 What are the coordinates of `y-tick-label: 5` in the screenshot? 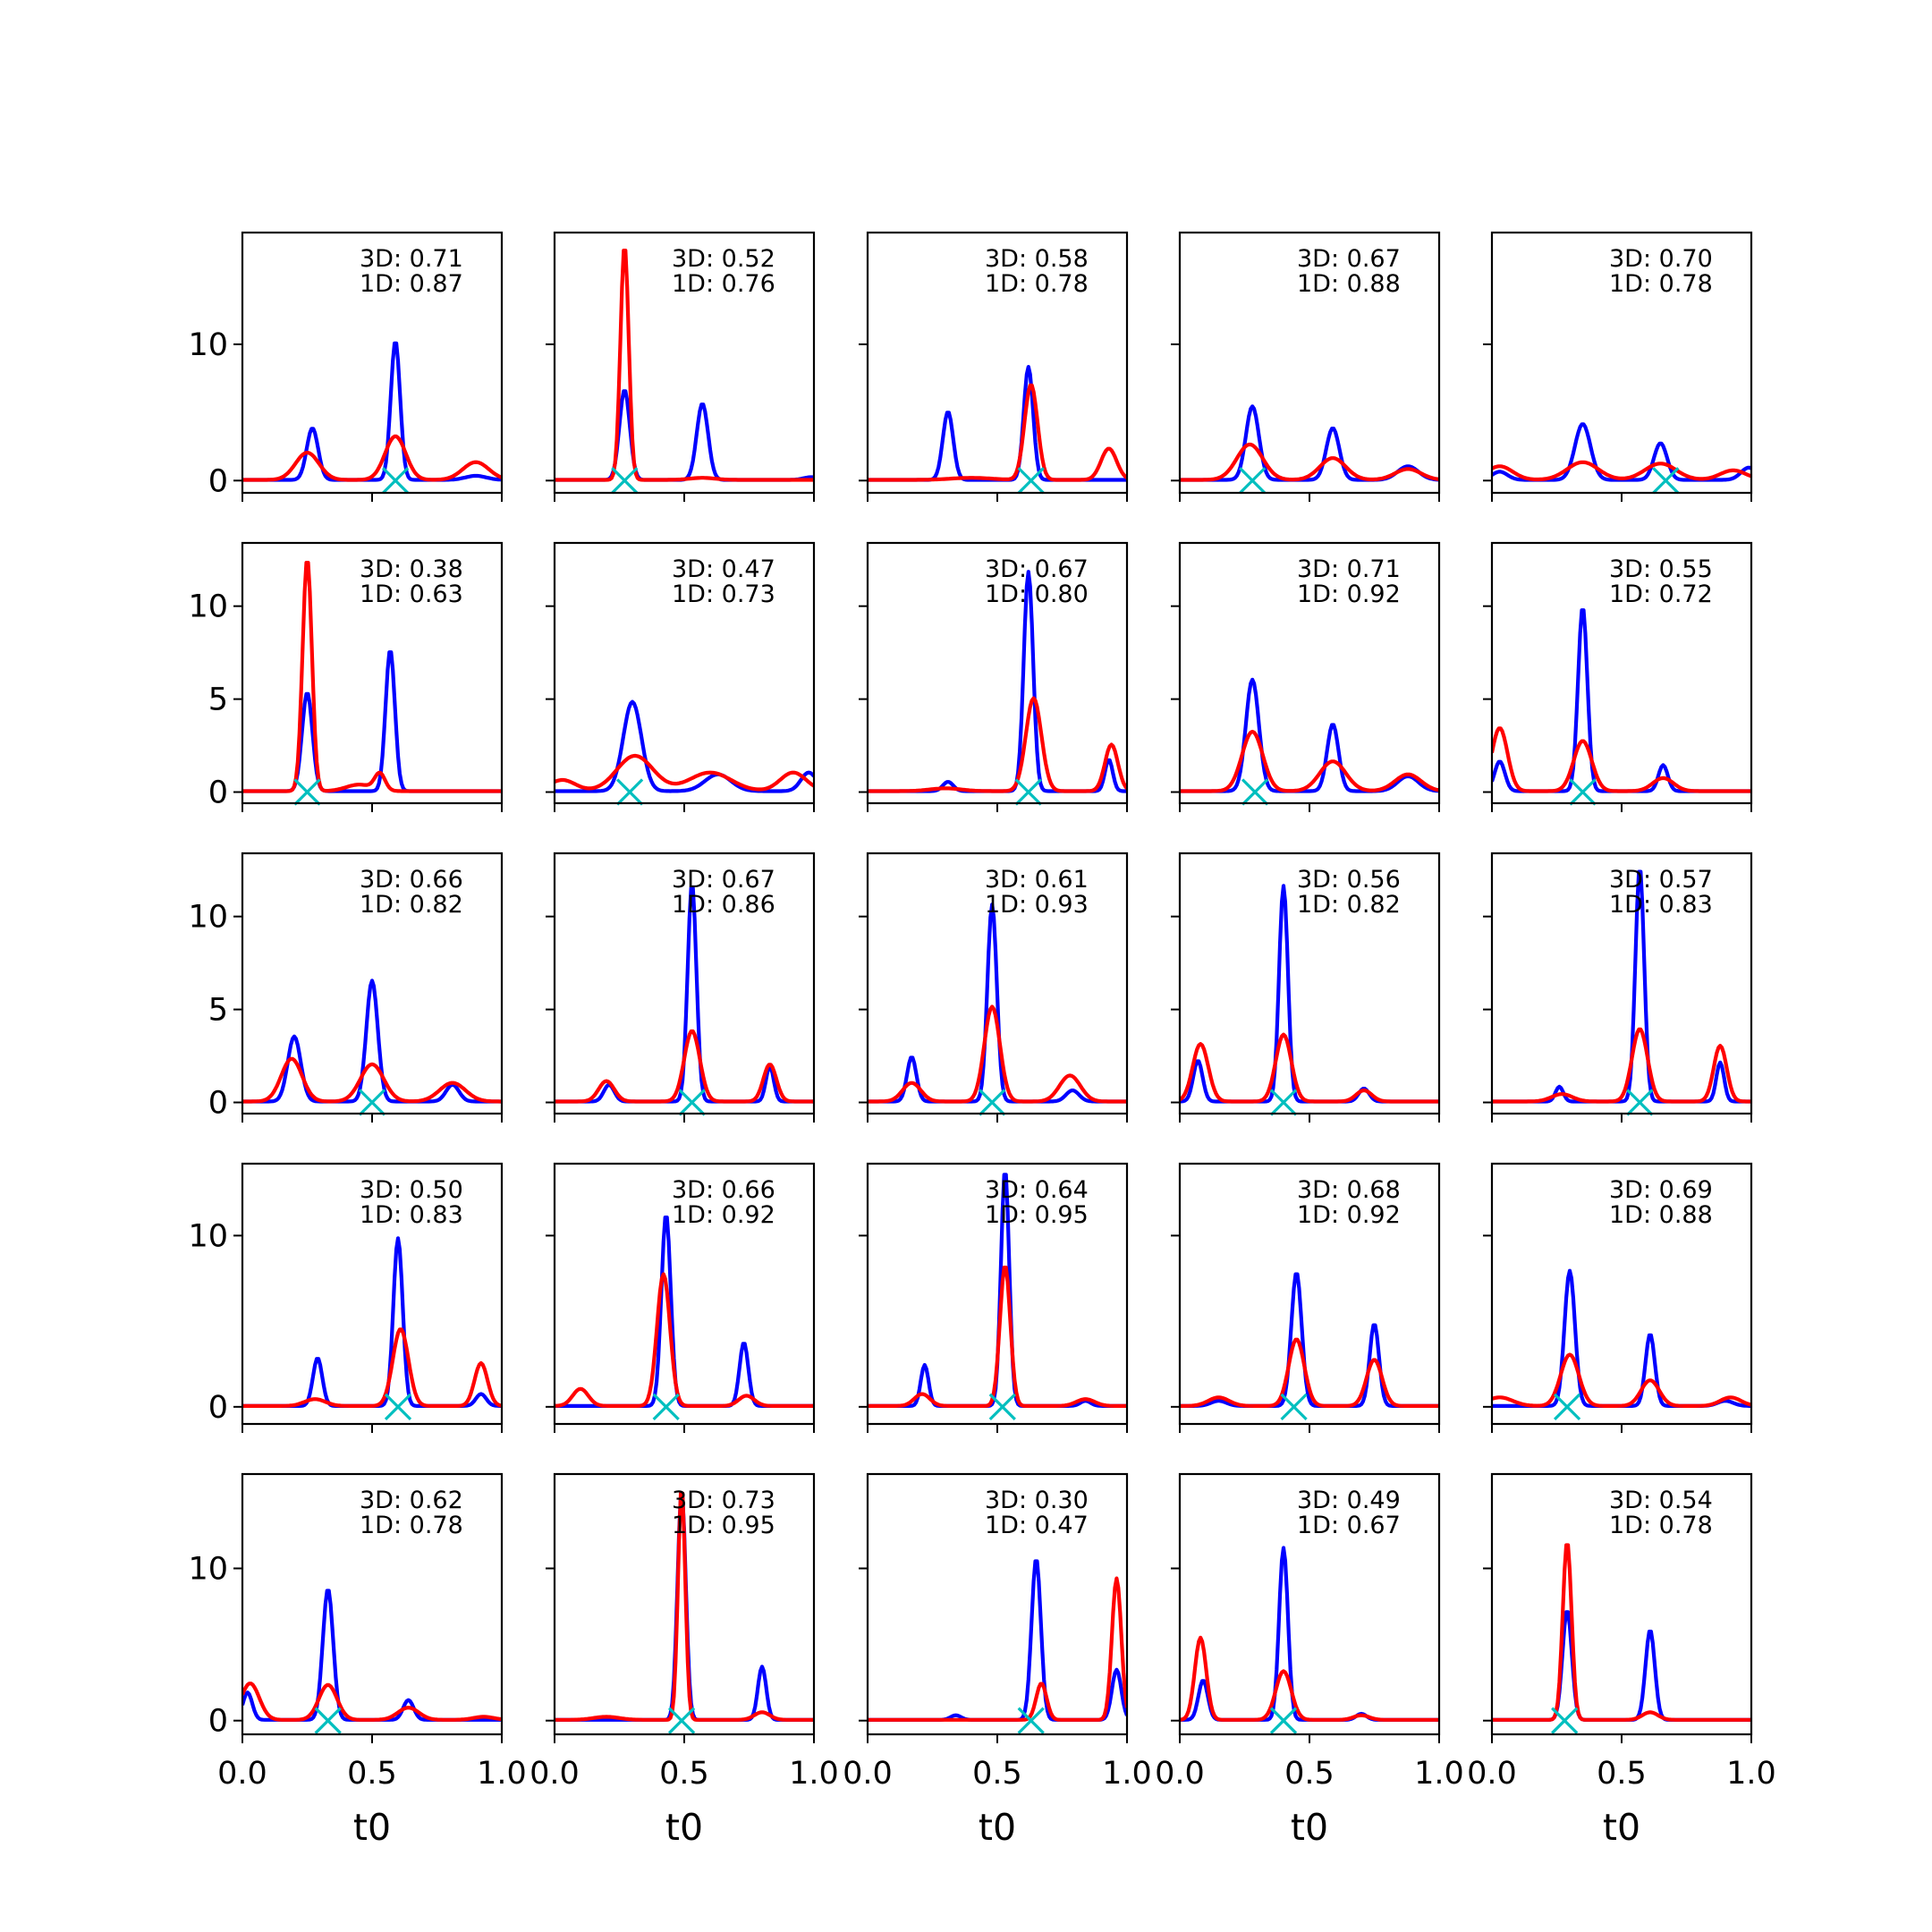 It's located at (218, 1011).